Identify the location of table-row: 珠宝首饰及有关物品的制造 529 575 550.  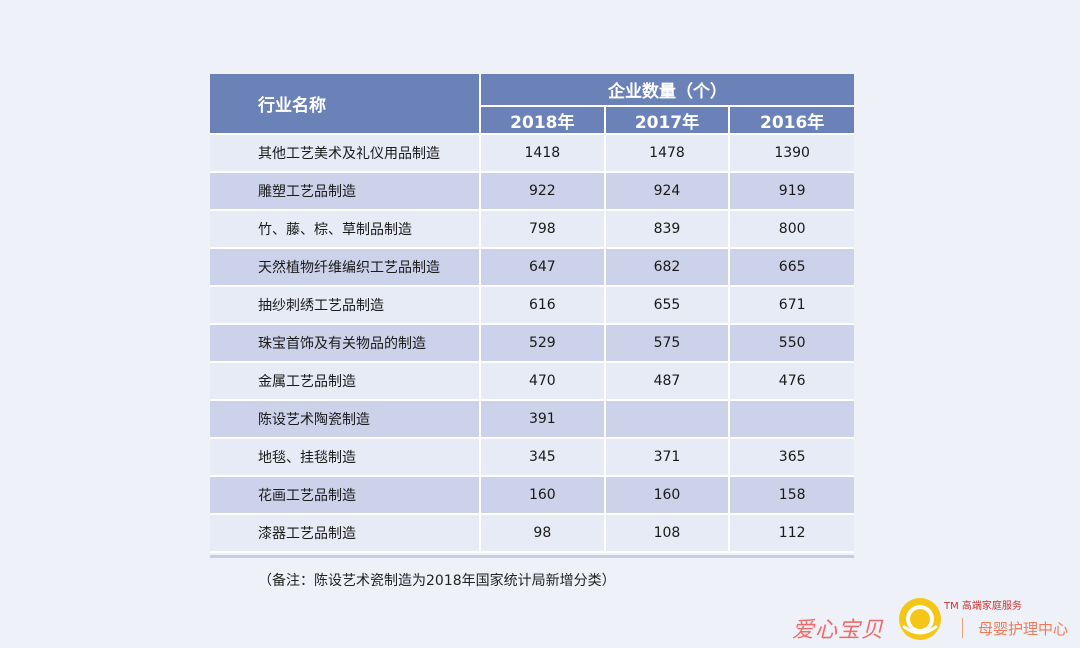
(532, 343).